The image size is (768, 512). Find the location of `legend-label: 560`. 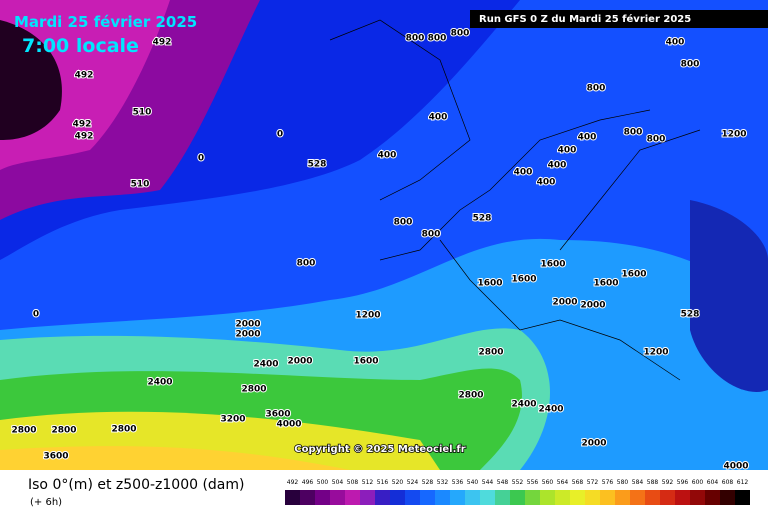

legend-label: 560 is located at coordinates (548, 482).